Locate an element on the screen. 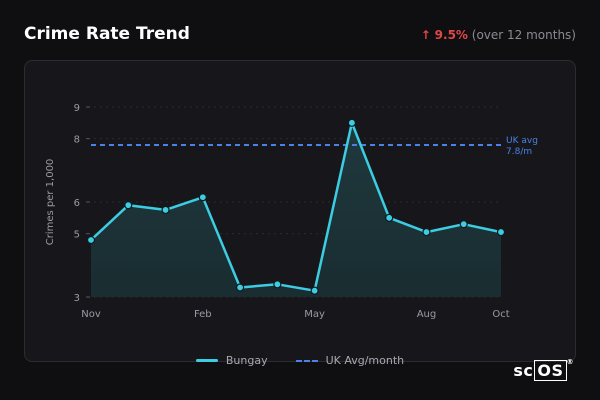  y-tick-label: 5 is located at coordinates (77, 235).